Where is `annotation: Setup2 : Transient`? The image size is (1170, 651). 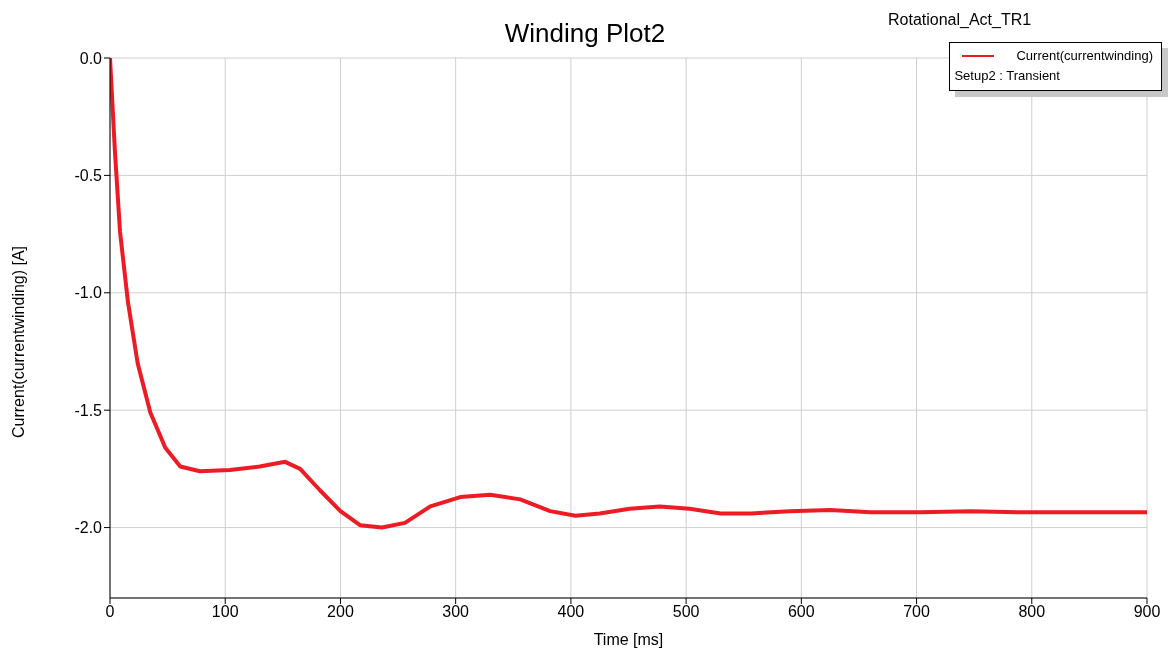
annotation: Setup2 : Transient is located at coordinates (1007, 76).